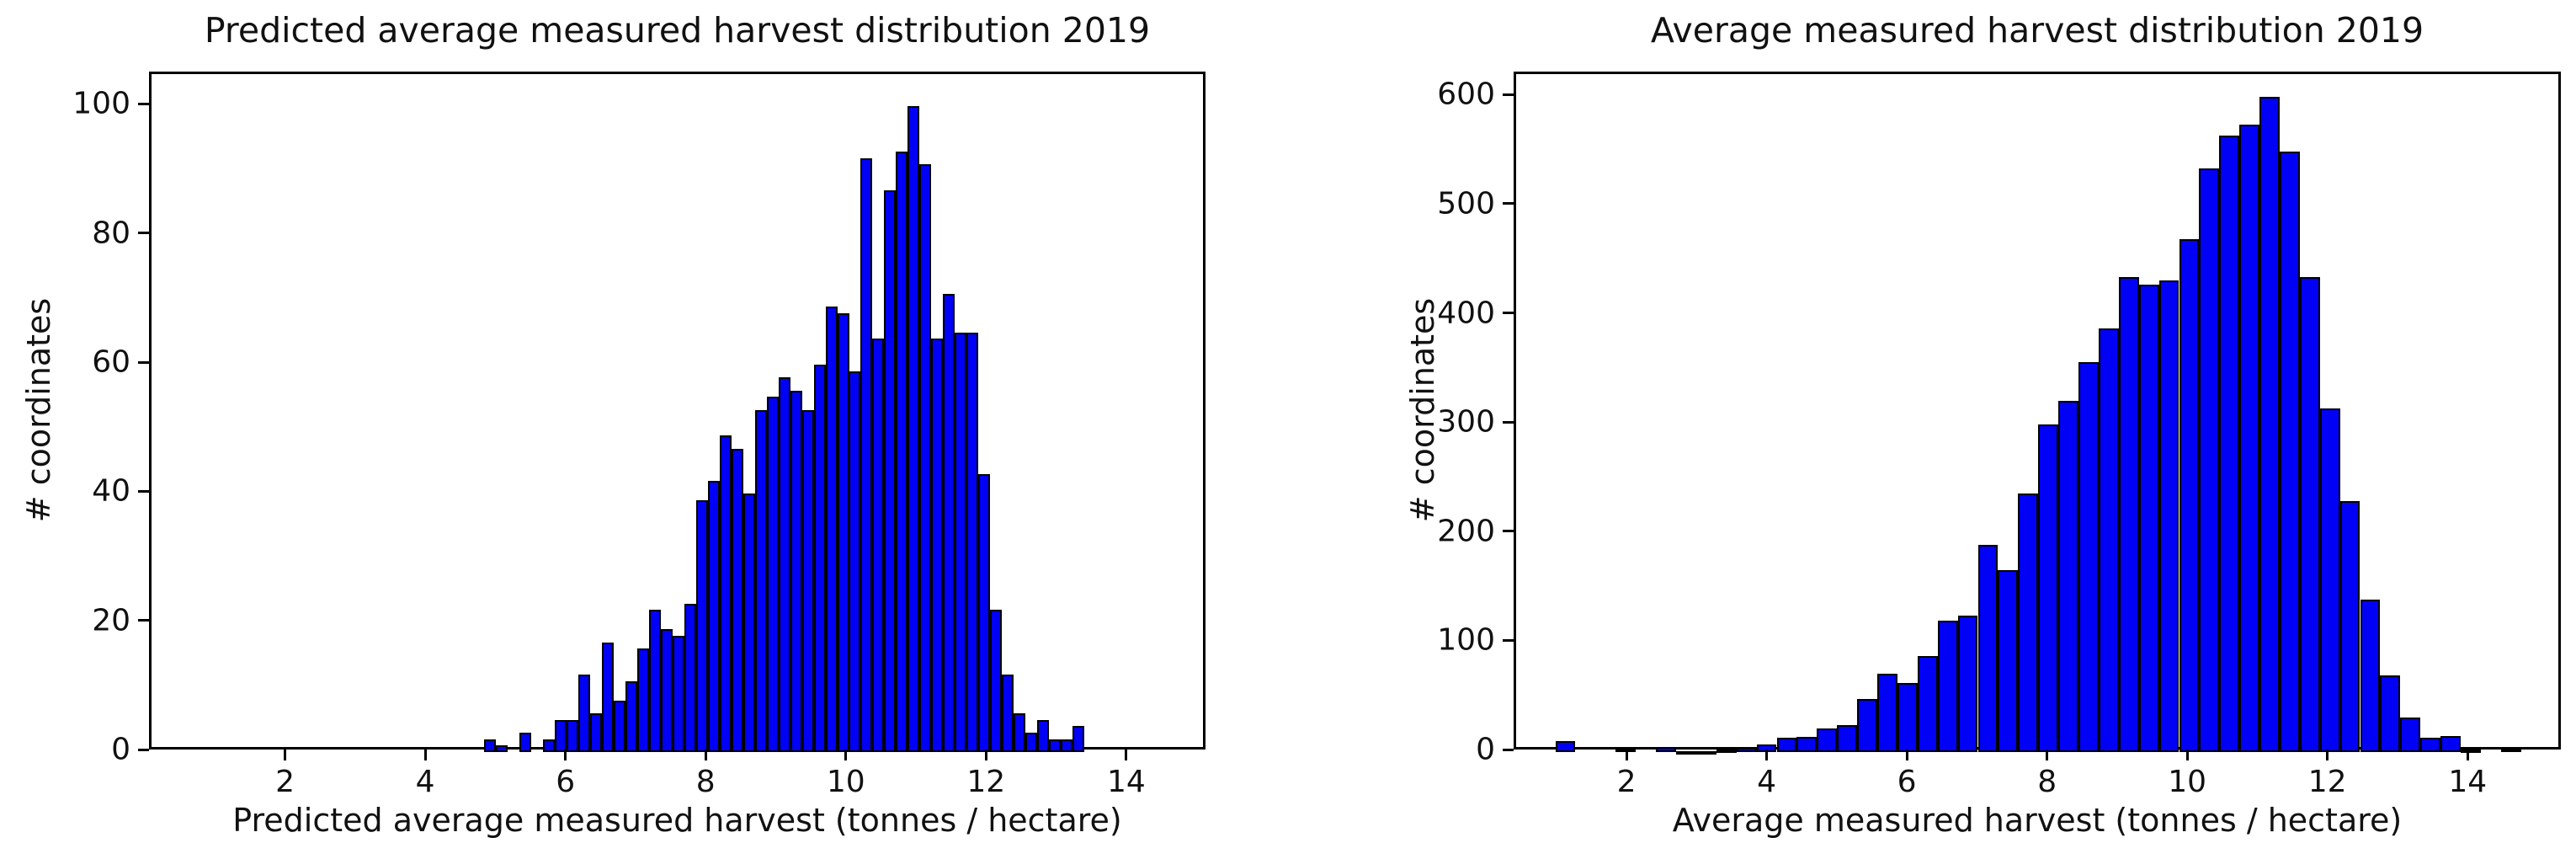 This screenshot has width=2576, height=859. What do you see at coordinates (121, 749) in the screenshot?
I see `y-tick-label: 0` at bounding box center [121, 749].